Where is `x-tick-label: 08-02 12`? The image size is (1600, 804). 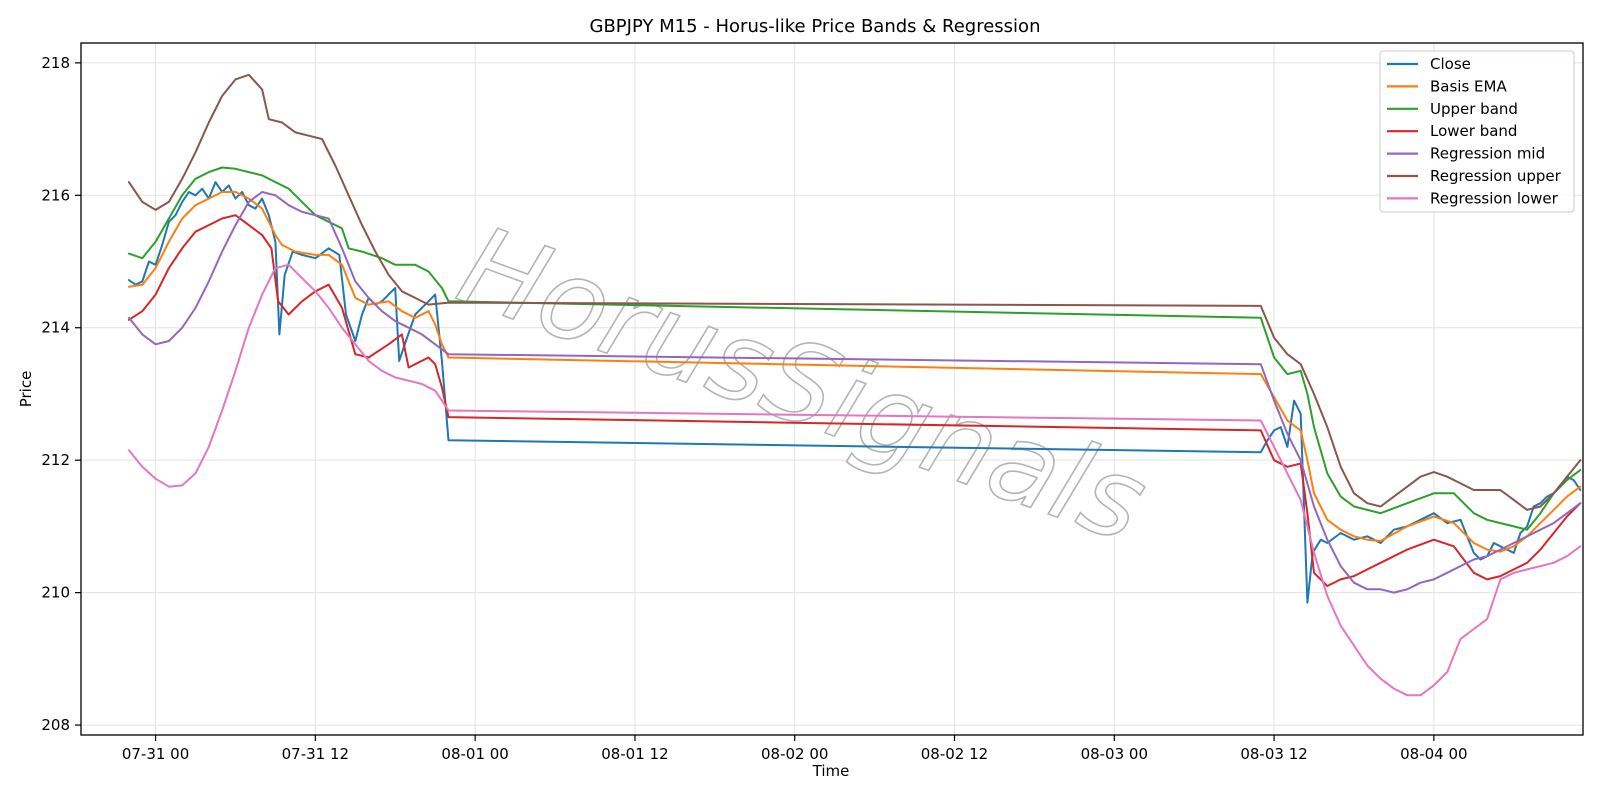 x-tick-label: 08-02 12 is located at coordinates (954, 754).